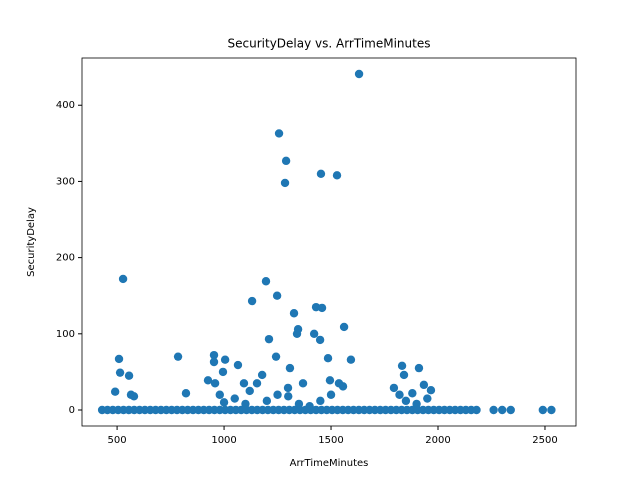 Image resolution: width=640 pixels, height=484 pixels. What do you see at coordinates (544, 440) in the screenshot?
I see `x-tick-label: 2500` at bounding box center [544, 440].